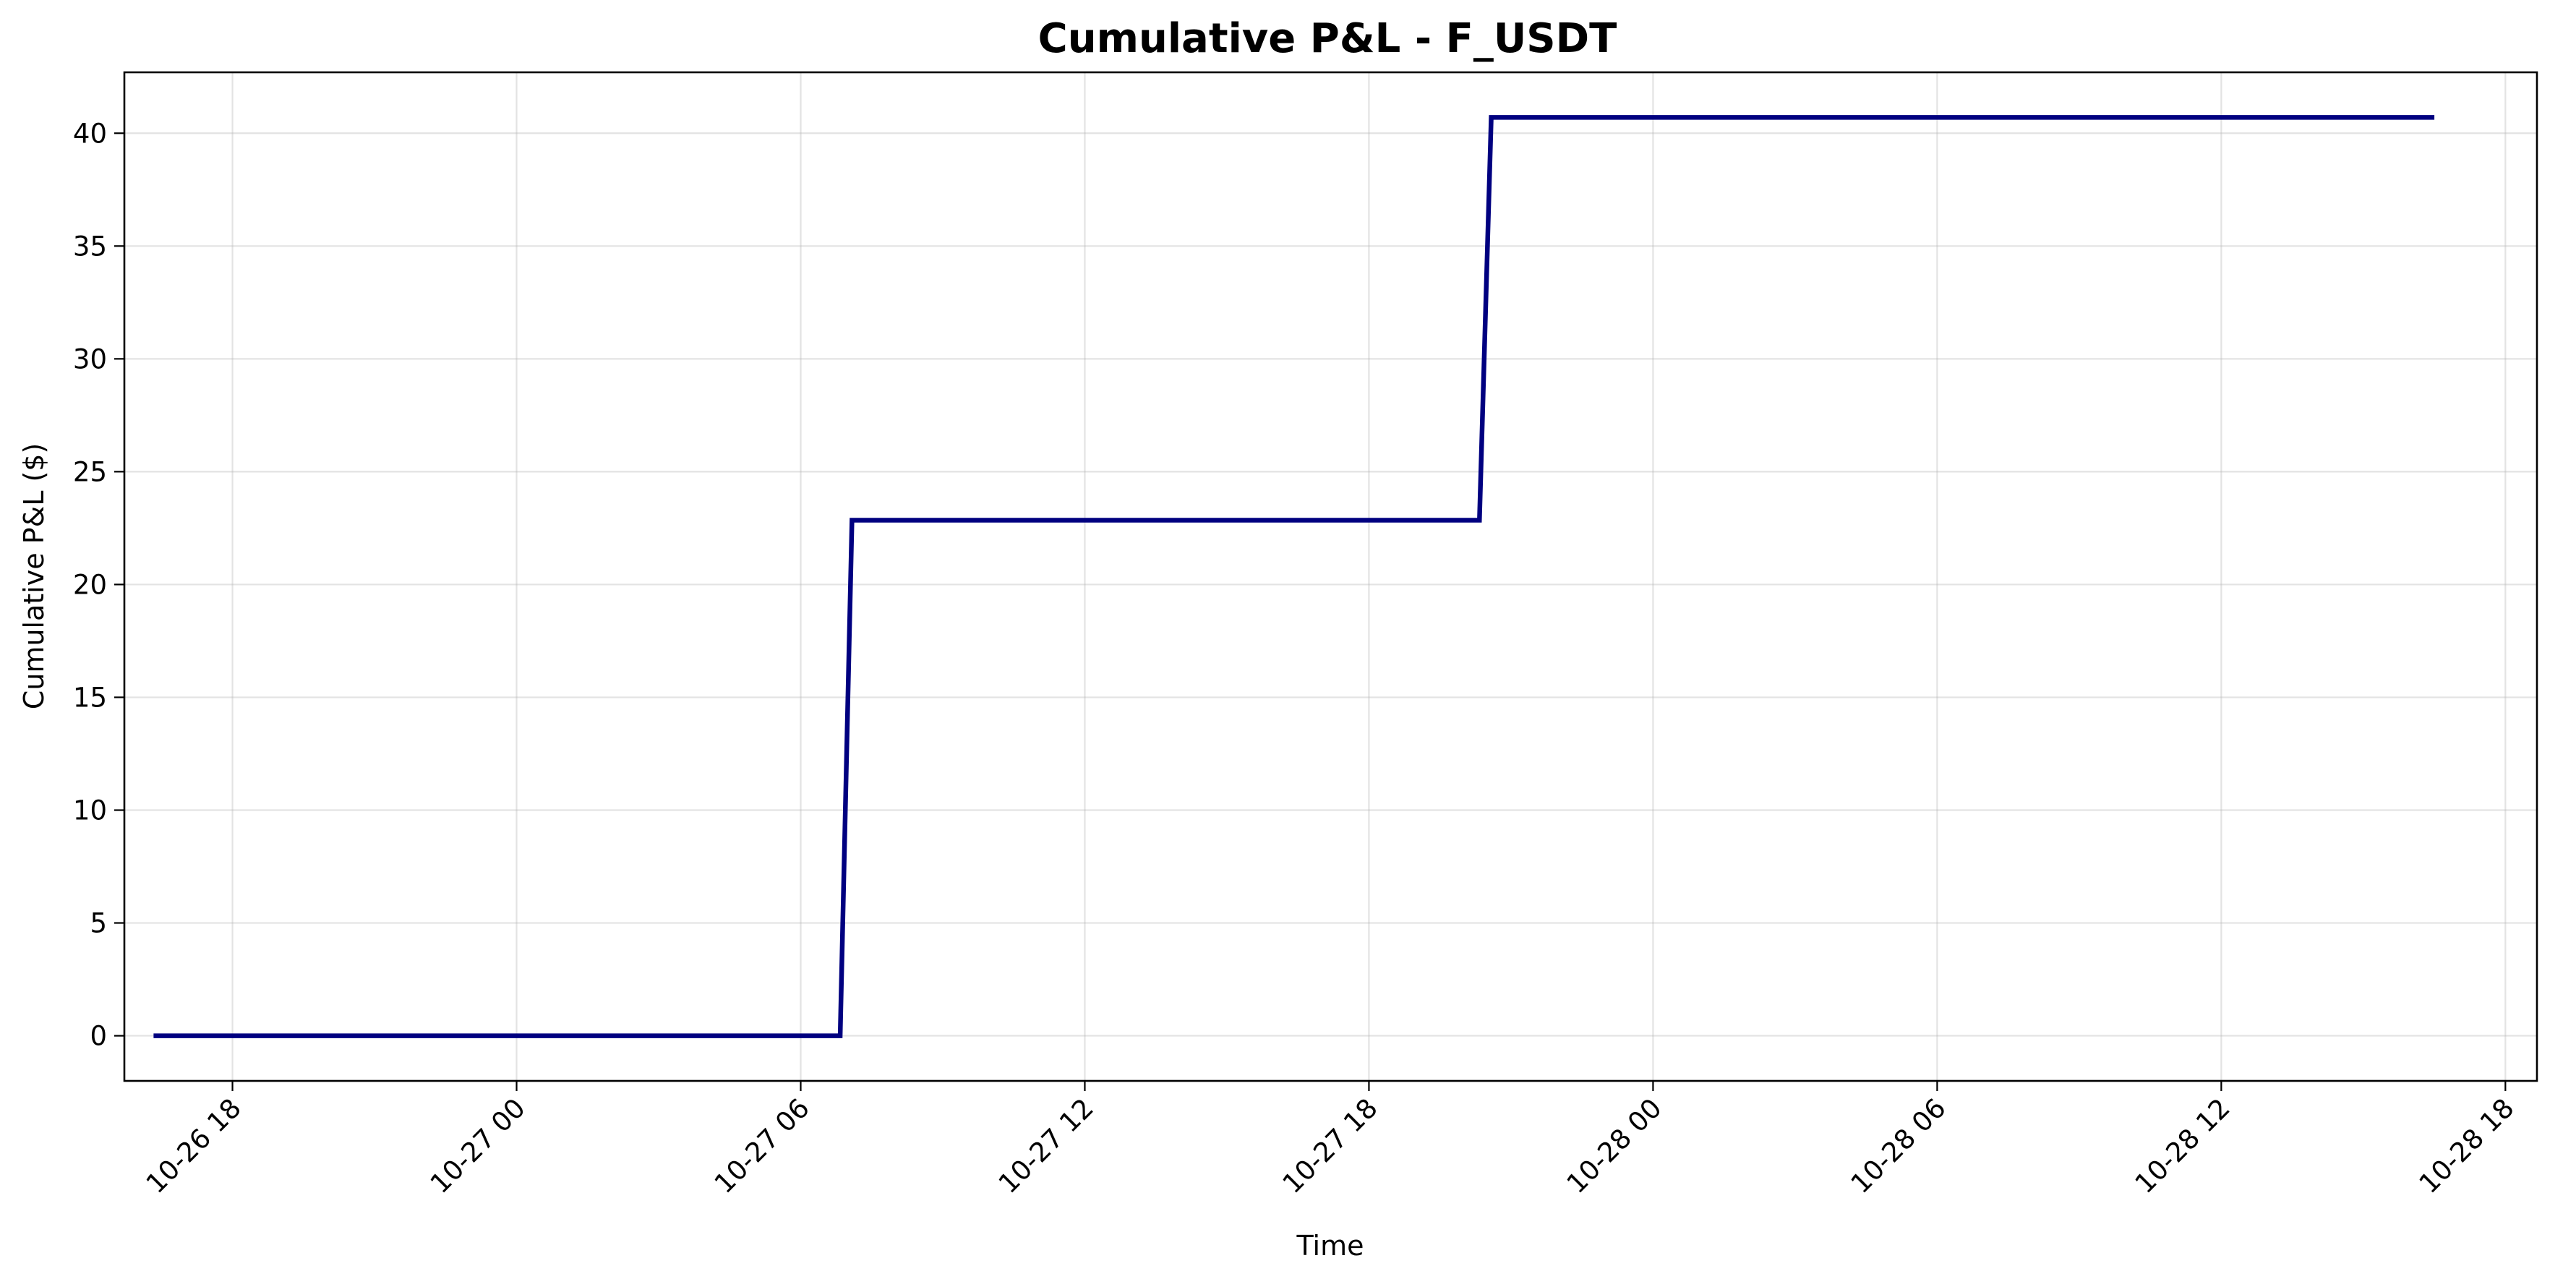  What do you see at coordinates (90, 697) in the screenshot?
I see `y-tick-label: 15` at bounding box center [90, 697].